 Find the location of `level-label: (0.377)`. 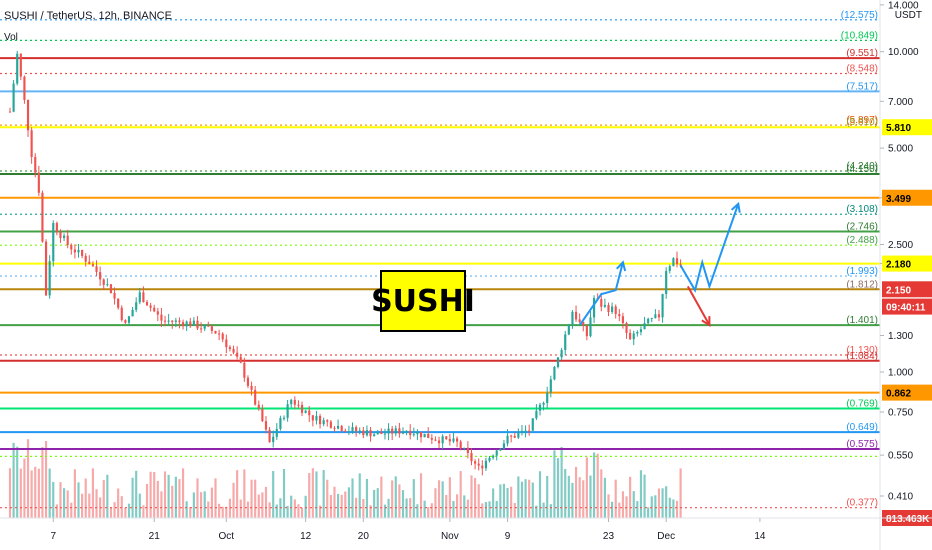

level-label: (0.377) is located at coordinates (862, 503).